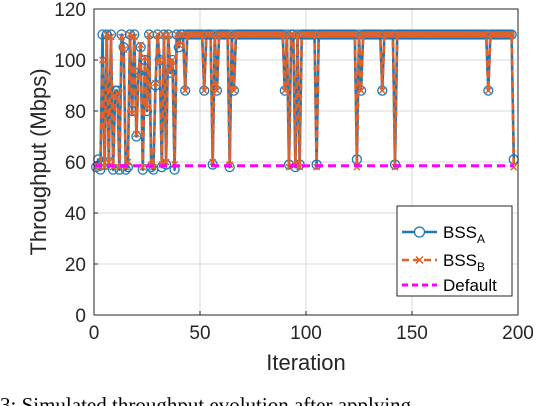 Image resolution: width=556 pixels, height=406 pixels. What do you see at coordinates (94, 333) in the screenshot?
I see `x-tick-label: 0` at bounding box center [94, 333].